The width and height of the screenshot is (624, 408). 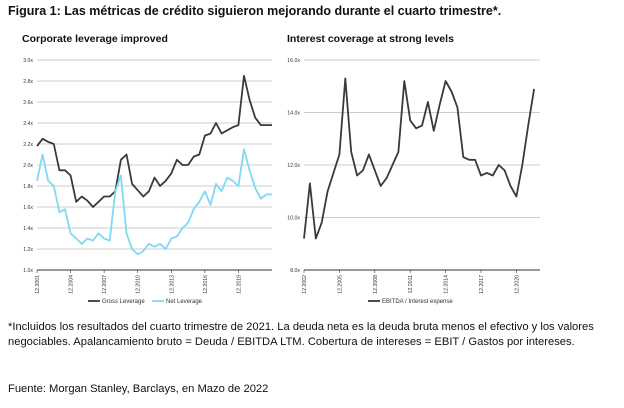 I want to click on chart-title-coverage: Interest coverage at strong levels, so click(x=370, y=39).